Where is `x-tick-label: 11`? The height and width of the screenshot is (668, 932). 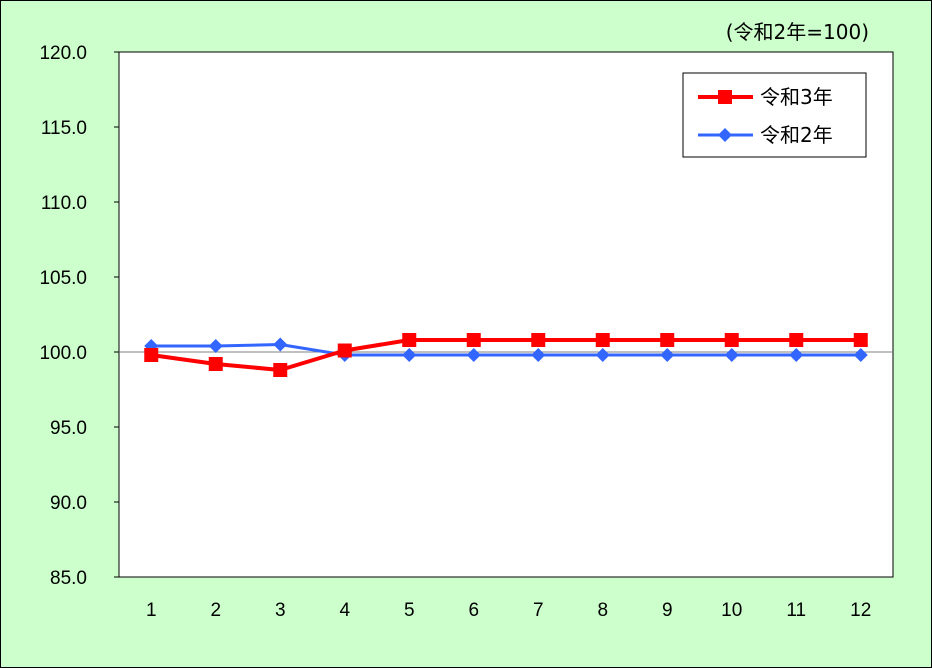
x-tick-label: 11 is located at coordinates (796, 610).